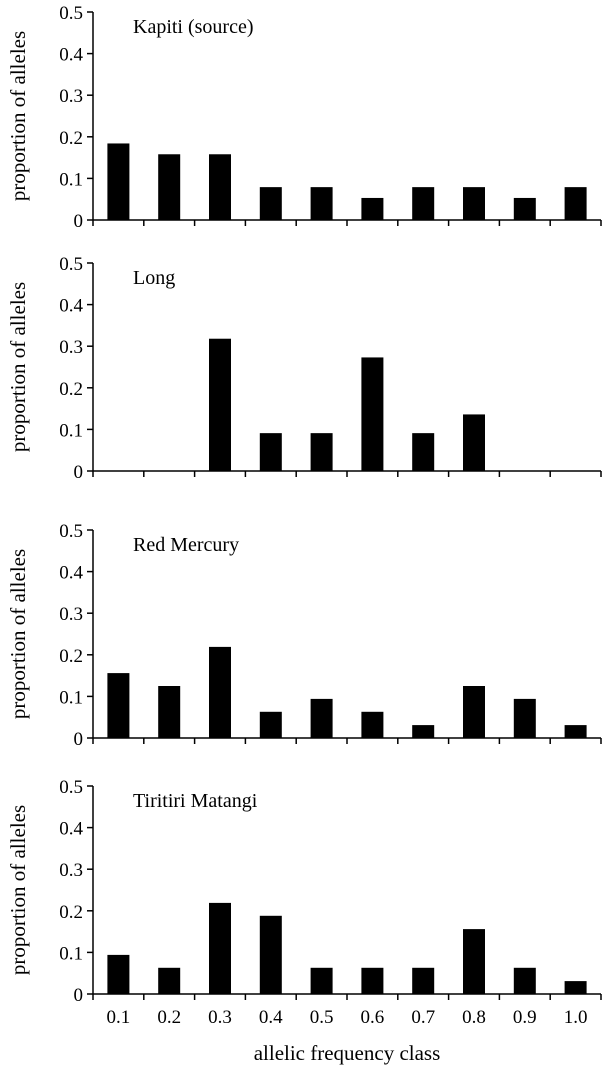 Image resolution: width=604 pixels, height=1089 pixels. I want to click on x-tick-label: 0.8, so click(474, 1017).